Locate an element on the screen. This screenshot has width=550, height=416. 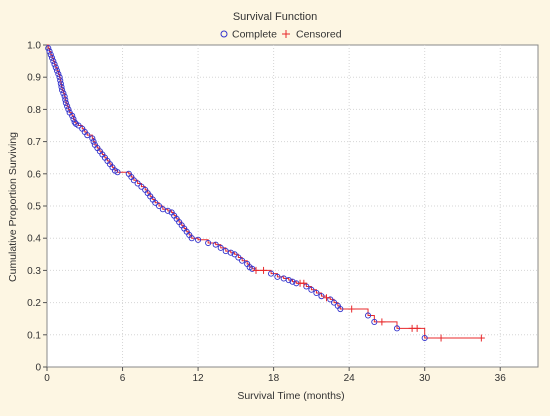
legend-censored-label: Censored is located at coordinates (319, 35).